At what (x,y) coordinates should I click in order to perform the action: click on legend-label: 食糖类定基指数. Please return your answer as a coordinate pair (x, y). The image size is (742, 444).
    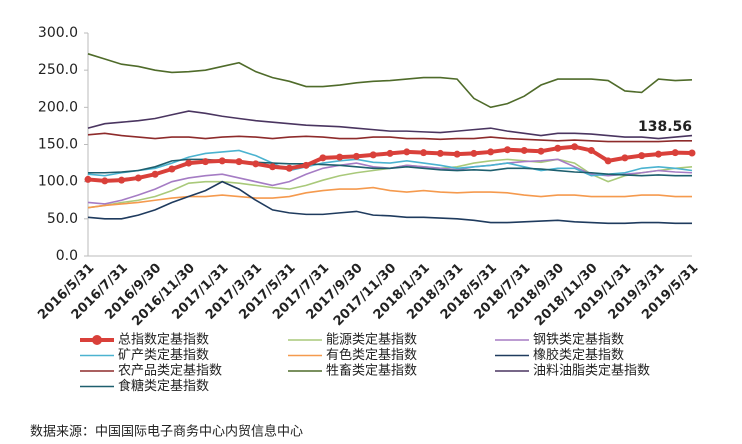
    Looking at the image, I should click on (163, 386).